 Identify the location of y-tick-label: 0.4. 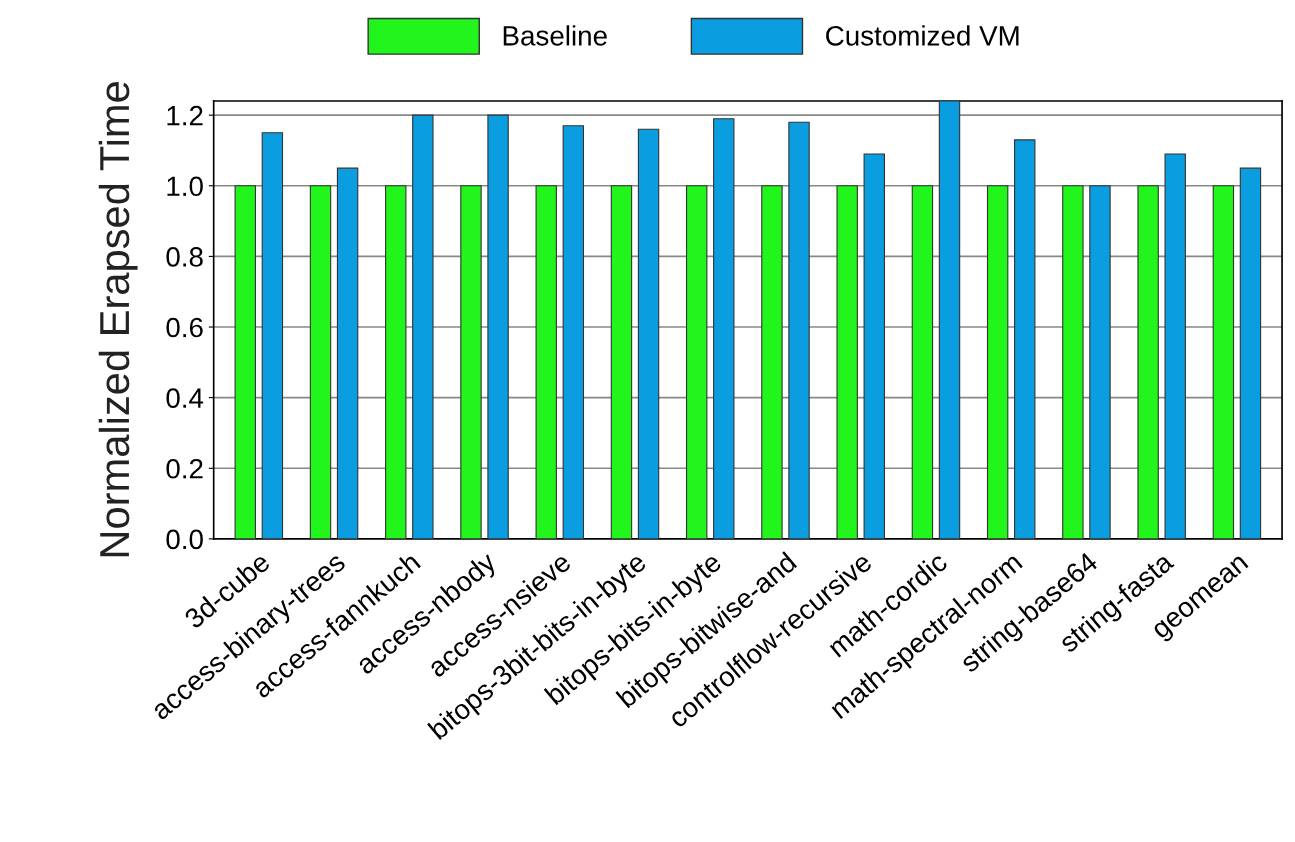
(185, 398).